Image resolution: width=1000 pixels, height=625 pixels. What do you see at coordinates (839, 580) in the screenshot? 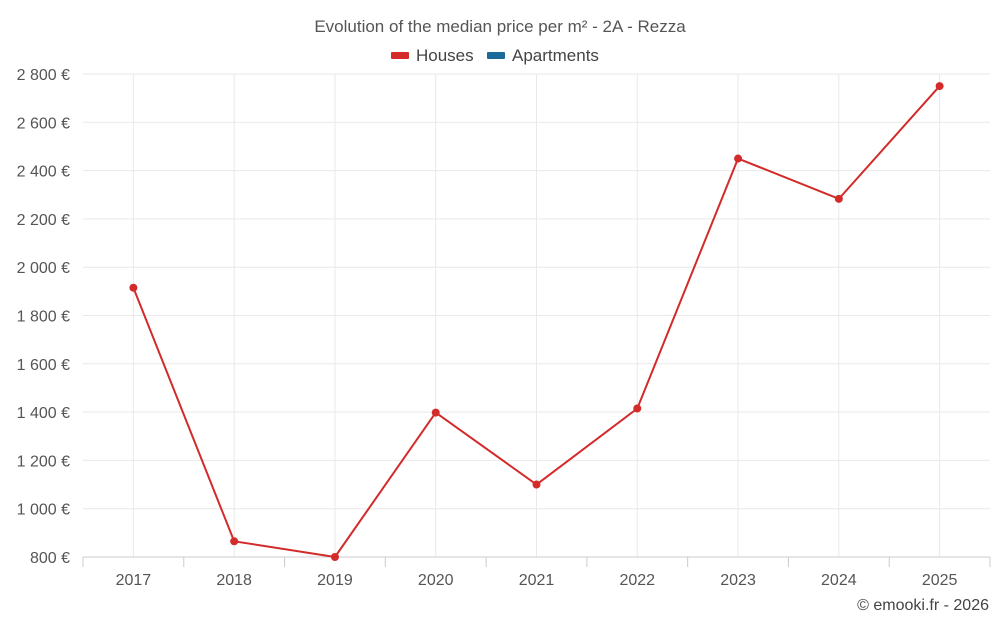
I see `x-tick-label: 2024` at bounding box center [839, 580].